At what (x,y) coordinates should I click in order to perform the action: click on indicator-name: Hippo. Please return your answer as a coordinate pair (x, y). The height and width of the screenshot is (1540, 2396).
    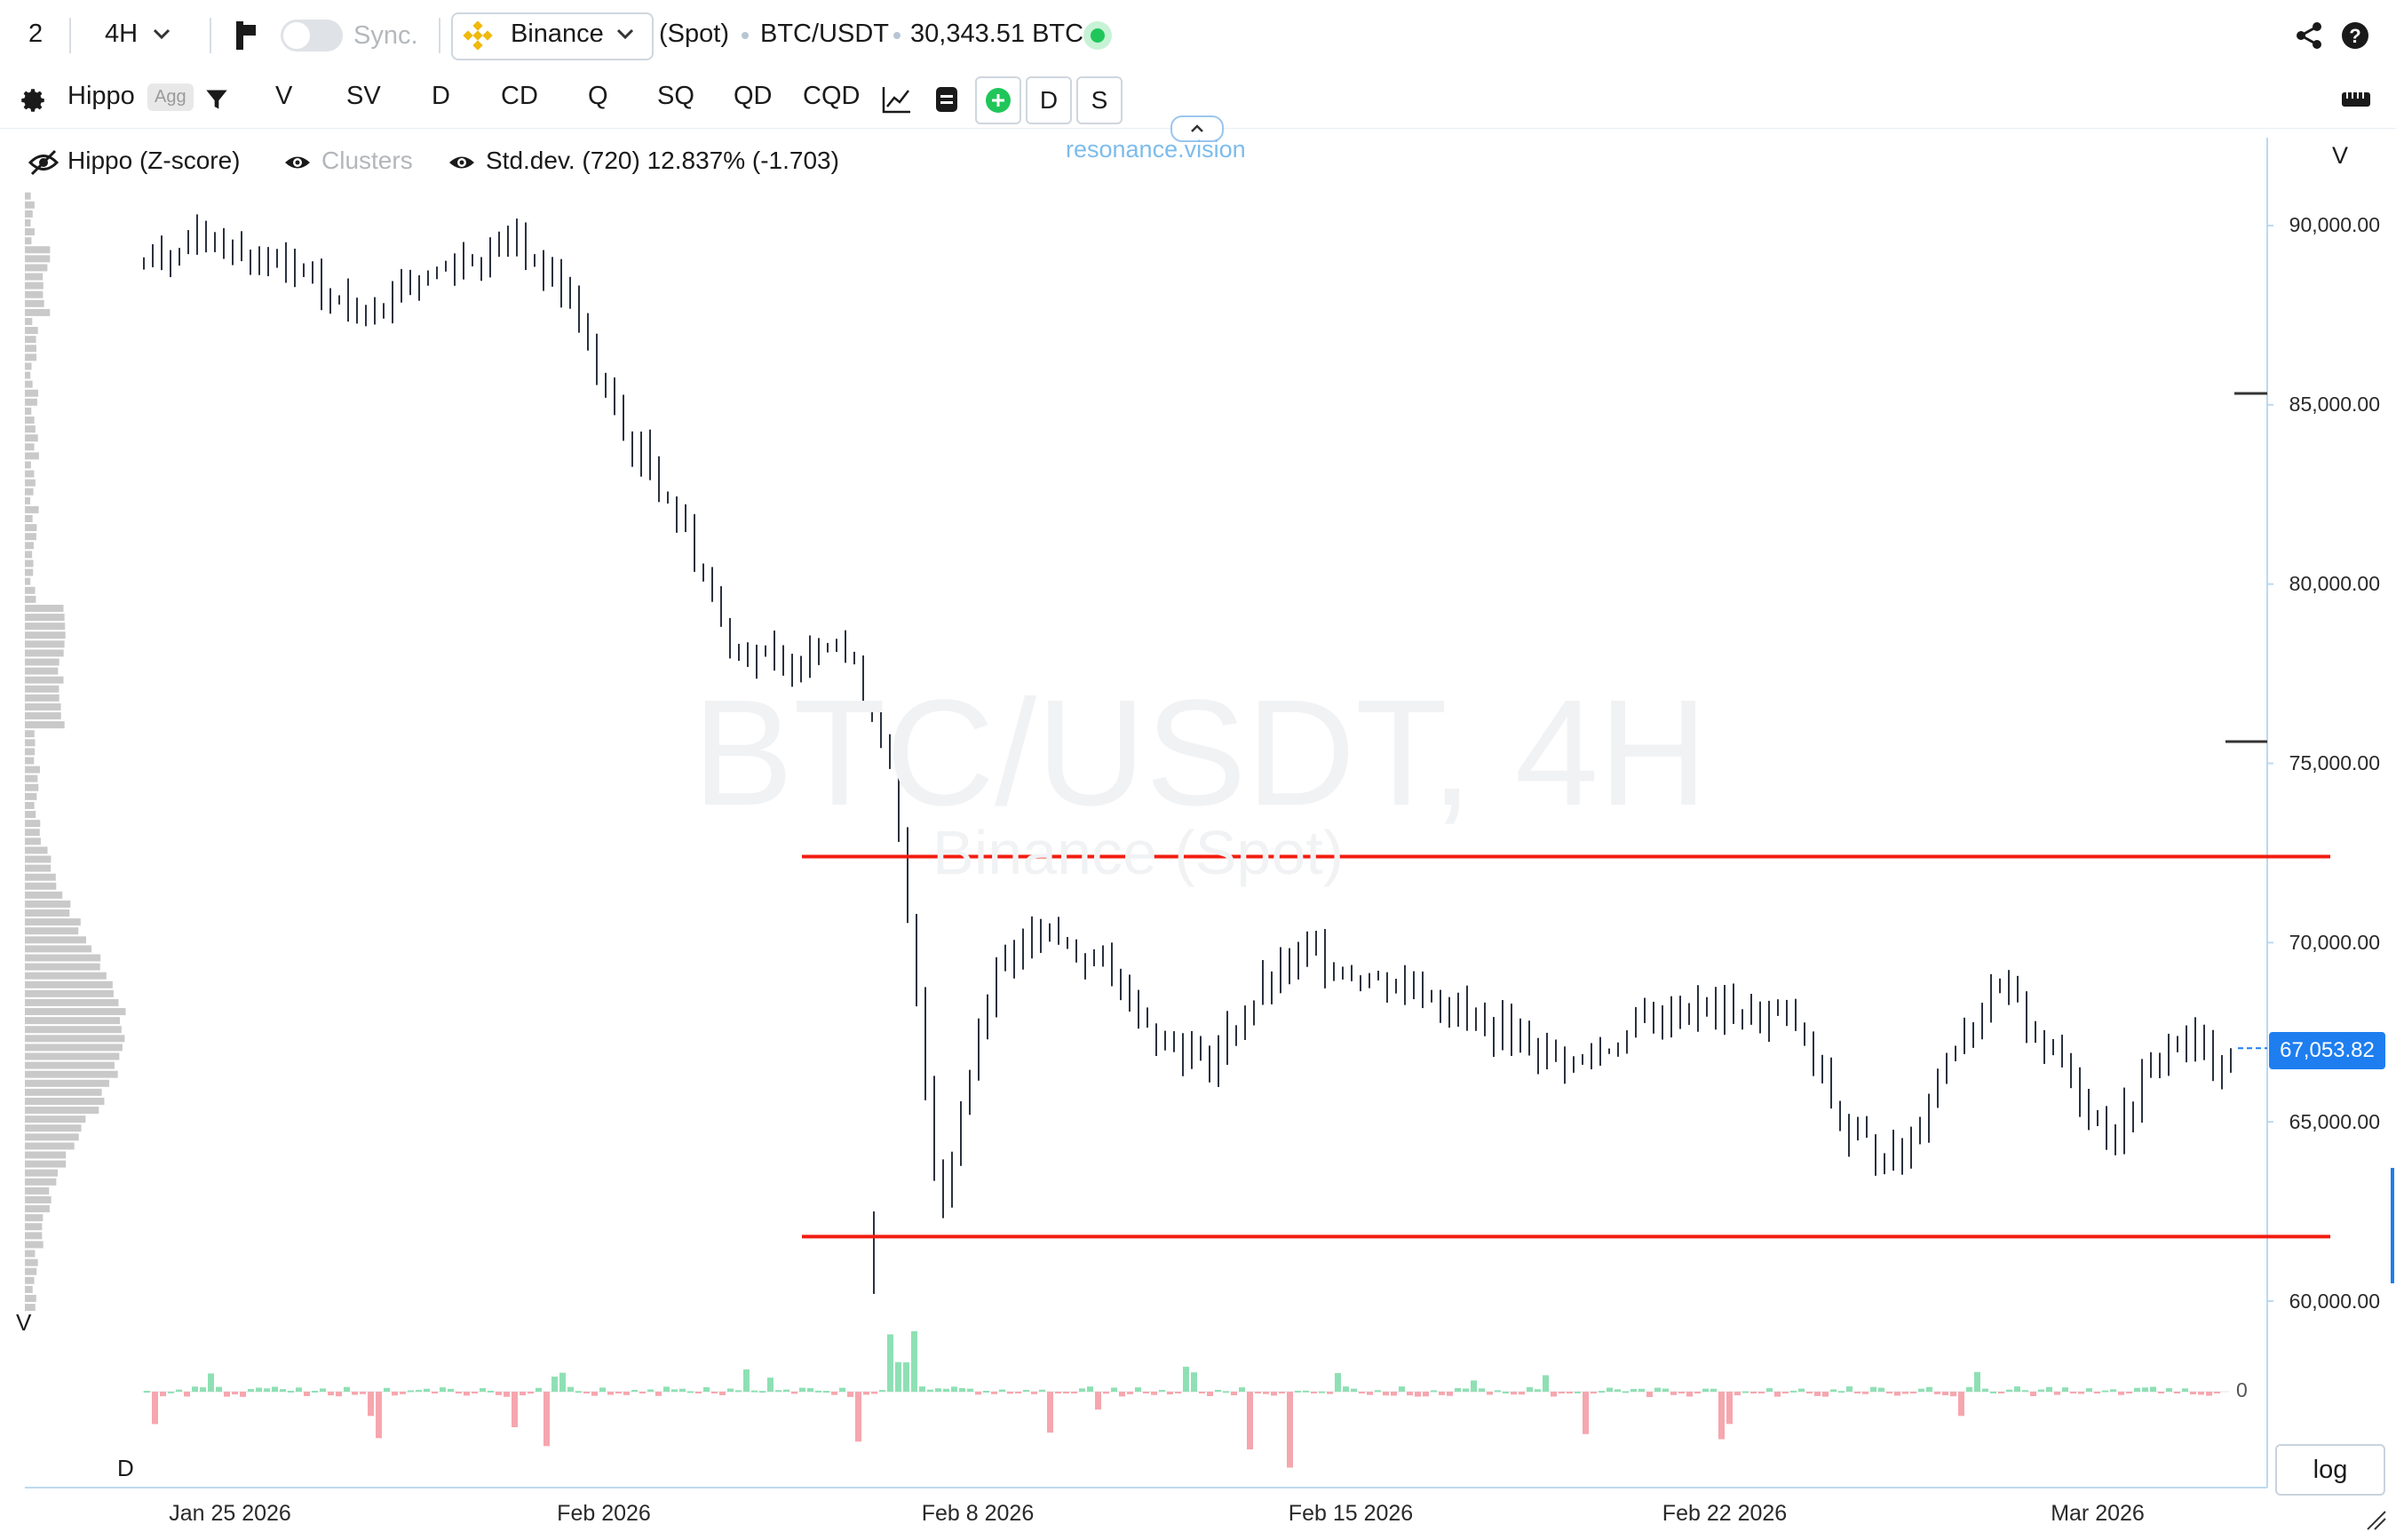
    Looking at the image, I should click on (101, 96).